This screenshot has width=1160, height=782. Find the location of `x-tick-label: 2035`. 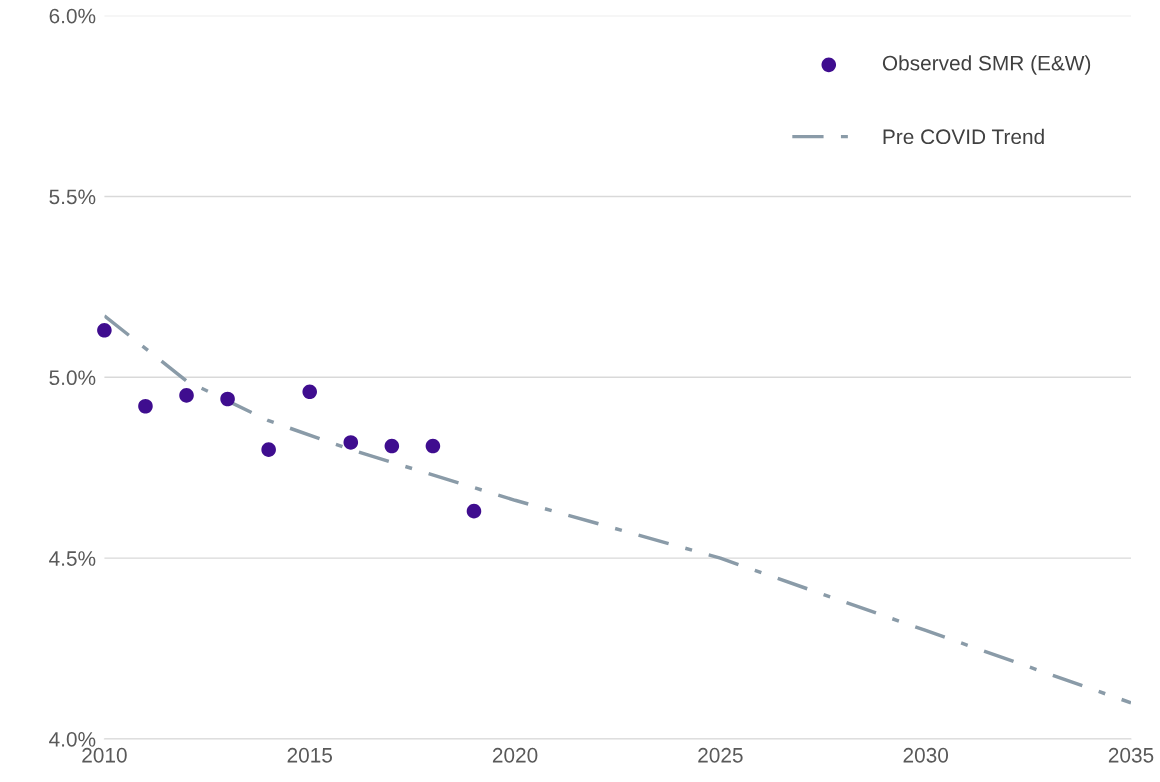

x-tick-label: 2035 is located at coordinates (1131, 755).